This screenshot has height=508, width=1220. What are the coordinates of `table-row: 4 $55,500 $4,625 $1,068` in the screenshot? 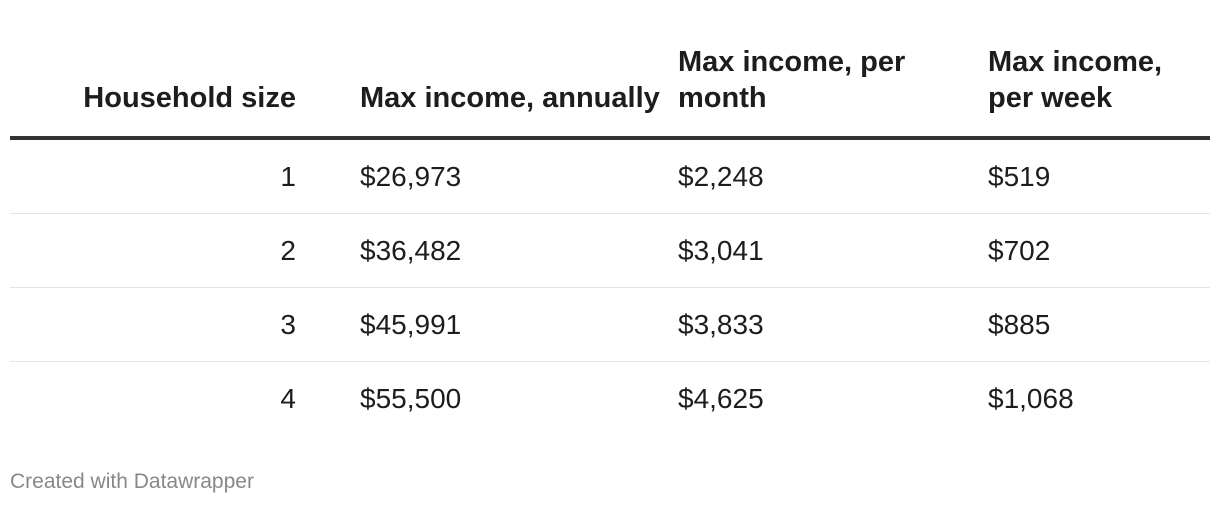 It's located at (610, 399).